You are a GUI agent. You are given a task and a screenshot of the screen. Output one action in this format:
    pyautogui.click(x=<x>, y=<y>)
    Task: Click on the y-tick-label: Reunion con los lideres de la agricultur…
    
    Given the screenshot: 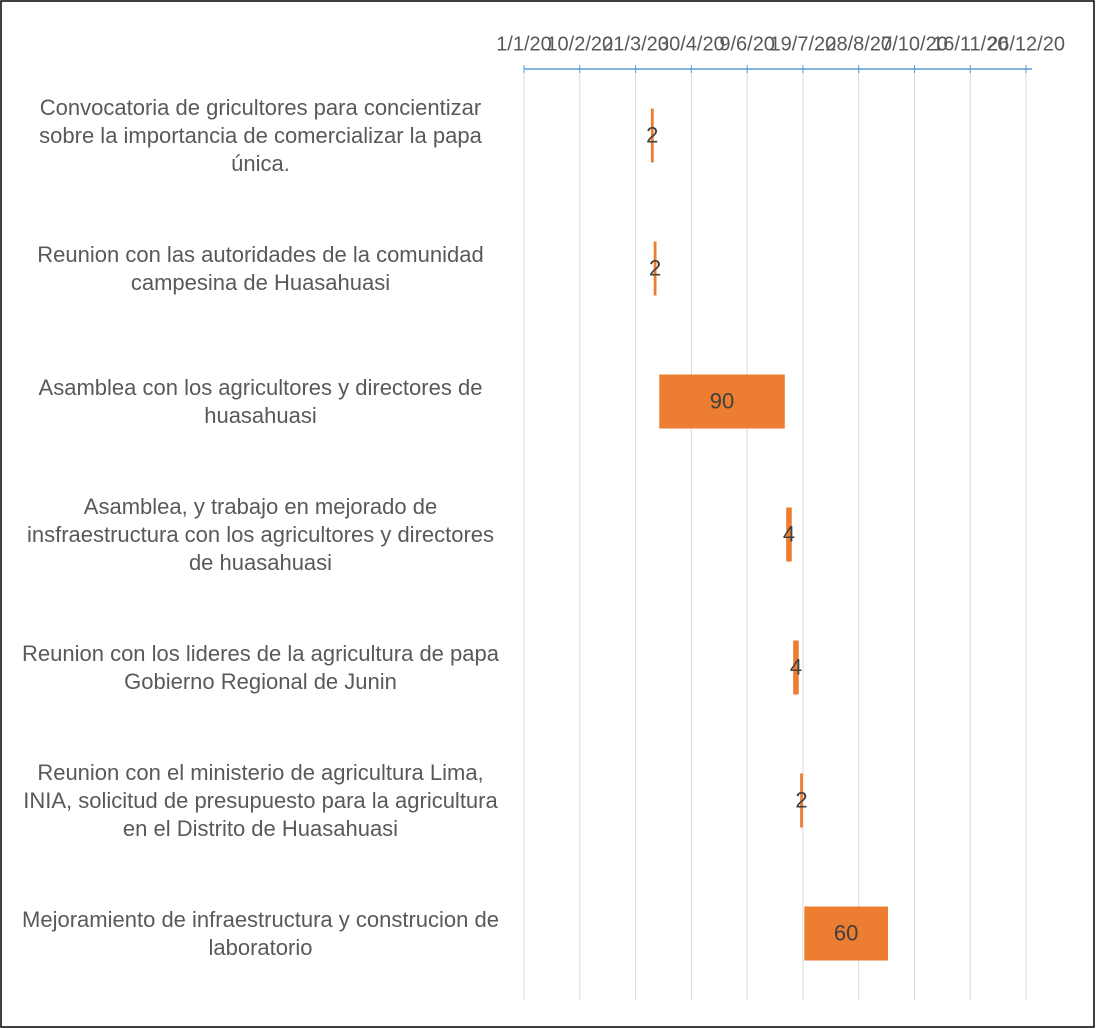 What is the action you would take?
    pyautogui.click(x=260, y=667)
    